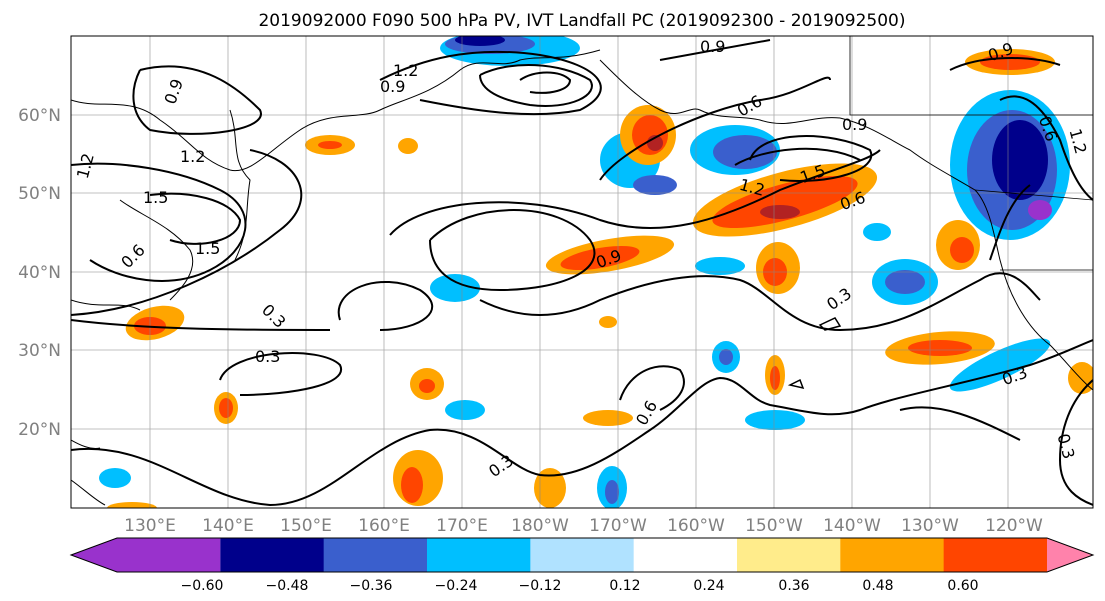  I want to click on lat-label: 60°N, so click(39, 116).